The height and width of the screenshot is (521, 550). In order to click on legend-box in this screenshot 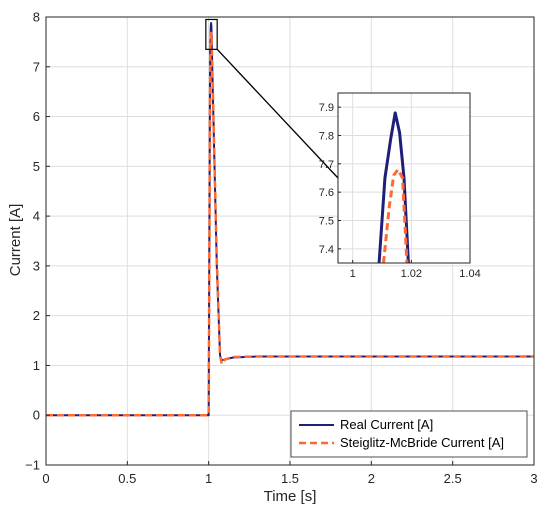, I will do `click(409, 434)`.